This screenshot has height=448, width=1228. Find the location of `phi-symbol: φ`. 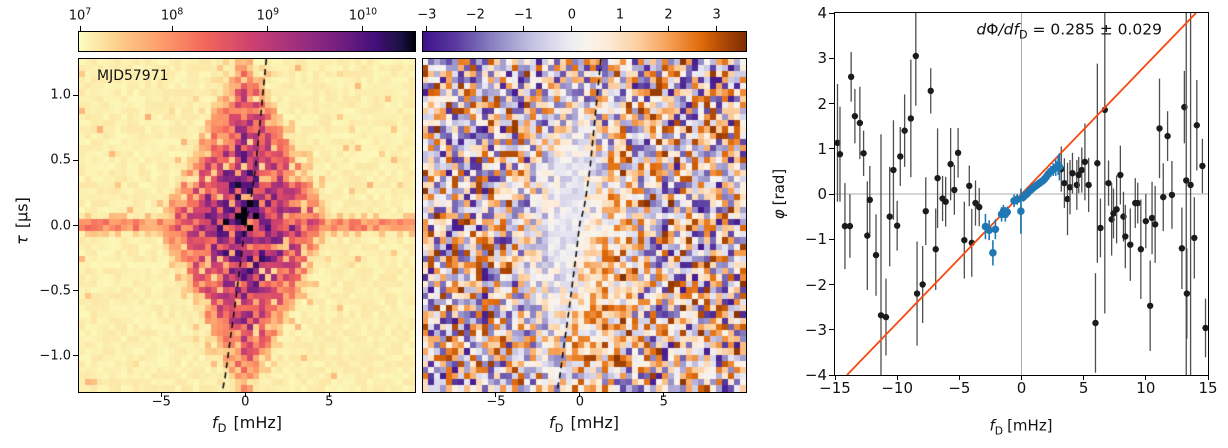

phi-symbol: φ is located at coordinates (779, 214).